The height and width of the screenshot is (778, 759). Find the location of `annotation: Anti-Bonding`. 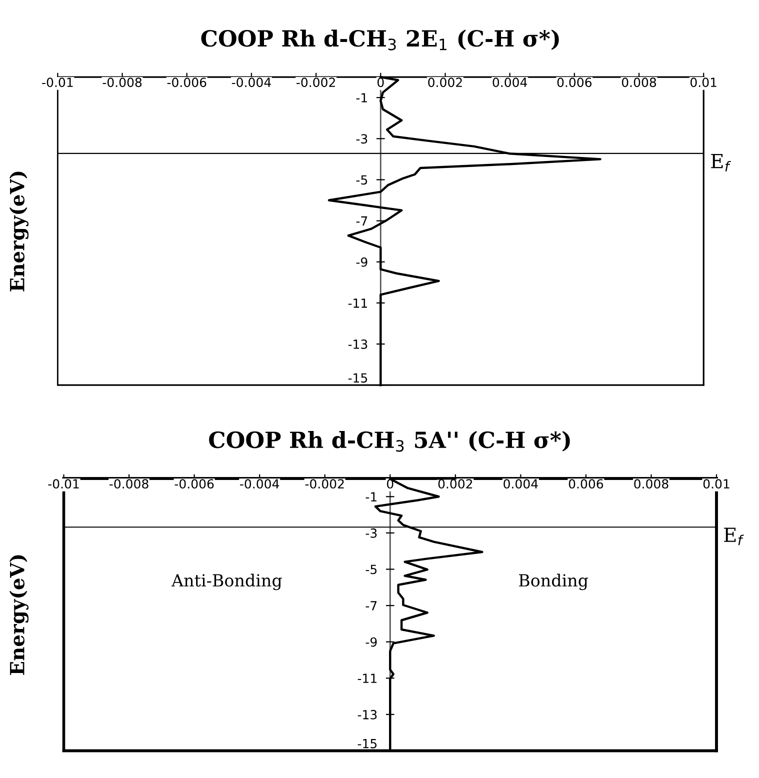

annotation: Anti-Bonding is located at coordinates (226, 582).